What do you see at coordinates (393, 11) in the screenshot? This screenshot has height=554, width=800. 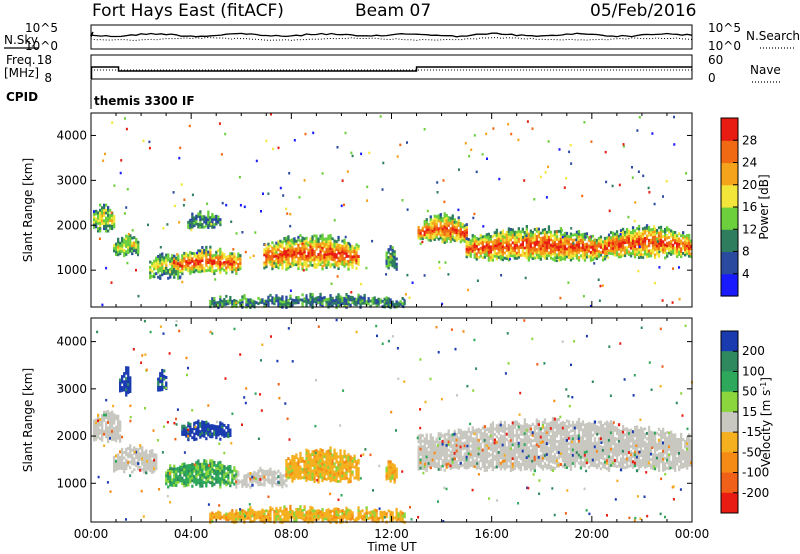 I see `beam-title: Beam 07` at bounding box center [393, 11].